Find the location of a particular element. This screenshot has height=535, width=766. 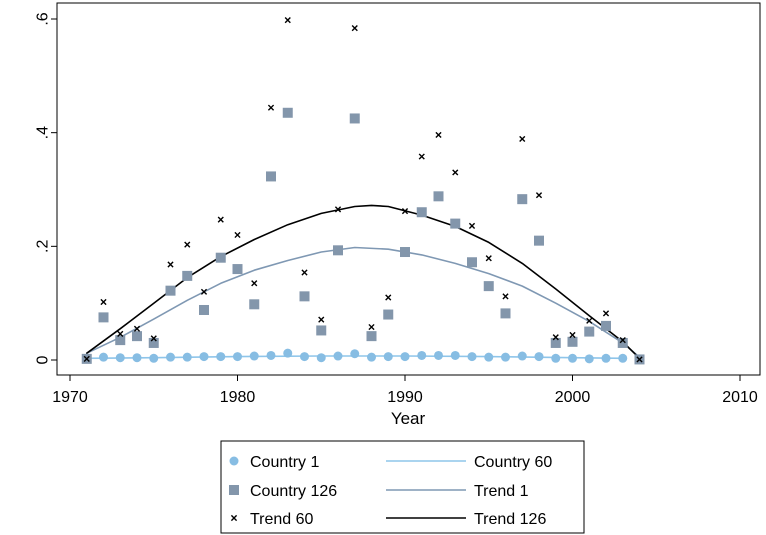

legend-label: Country 60 is located at coordinates (513, 462).